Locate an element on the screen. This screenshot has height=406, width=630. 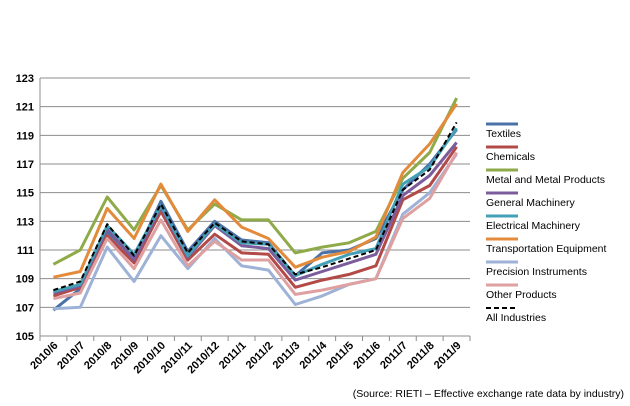
legend-label-metal-and-metal-products: Metal and Metal Products is located at coordinates (545, 180).